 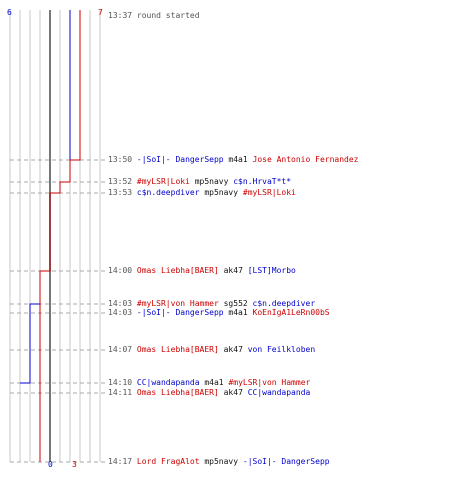 What do you see at coordinates (267, 382) in the screenshot?
I see `victim-name: #myLSR|von Hammer` at bounding box center [267, 382].